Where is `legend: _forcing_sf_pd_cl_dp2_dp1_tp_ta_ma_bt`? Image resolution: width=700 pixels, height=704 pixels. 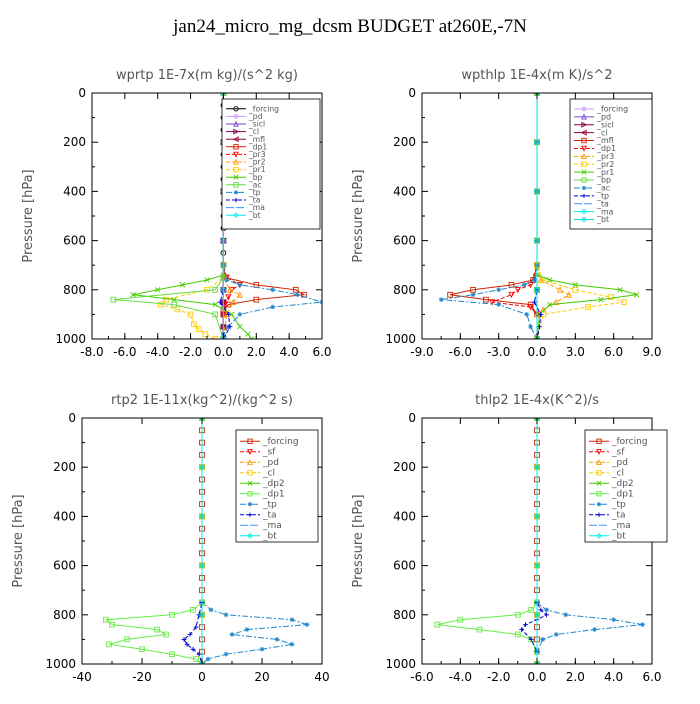
legend: _forcing_sf_pd_cl_dp2_dp1_tp_ta_ma_bt is located at coordinates (626, 486).